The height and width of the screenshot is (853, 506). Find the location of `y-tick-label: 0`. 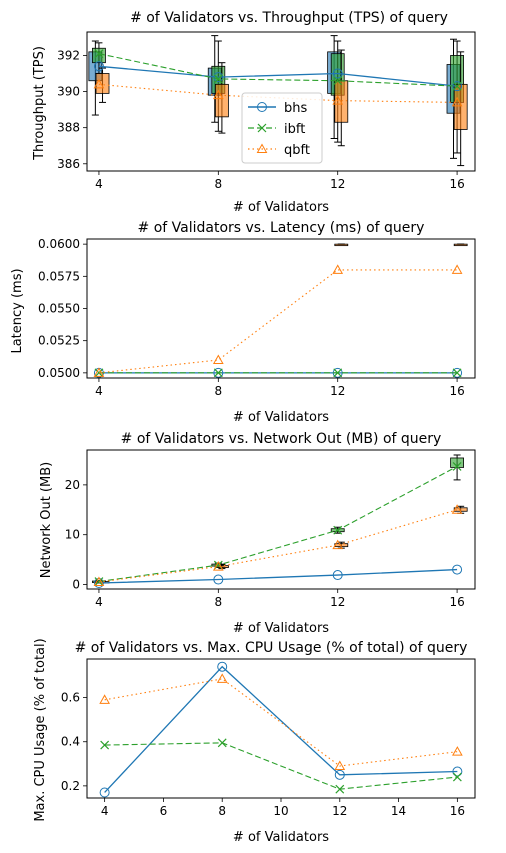

y-tick-label: 0 is located at coordinates (76, 585).